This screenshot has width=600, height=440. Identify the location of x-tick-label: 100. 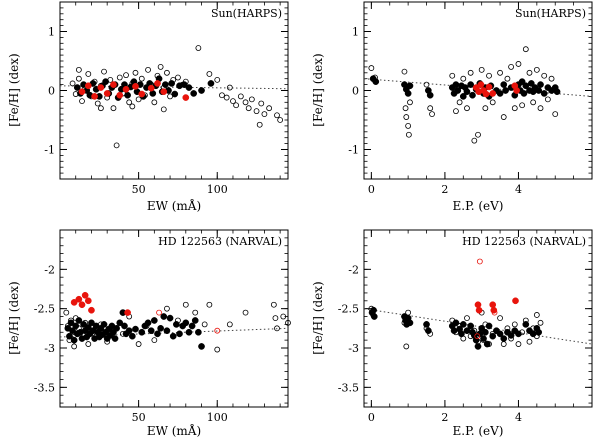
(217, 189).